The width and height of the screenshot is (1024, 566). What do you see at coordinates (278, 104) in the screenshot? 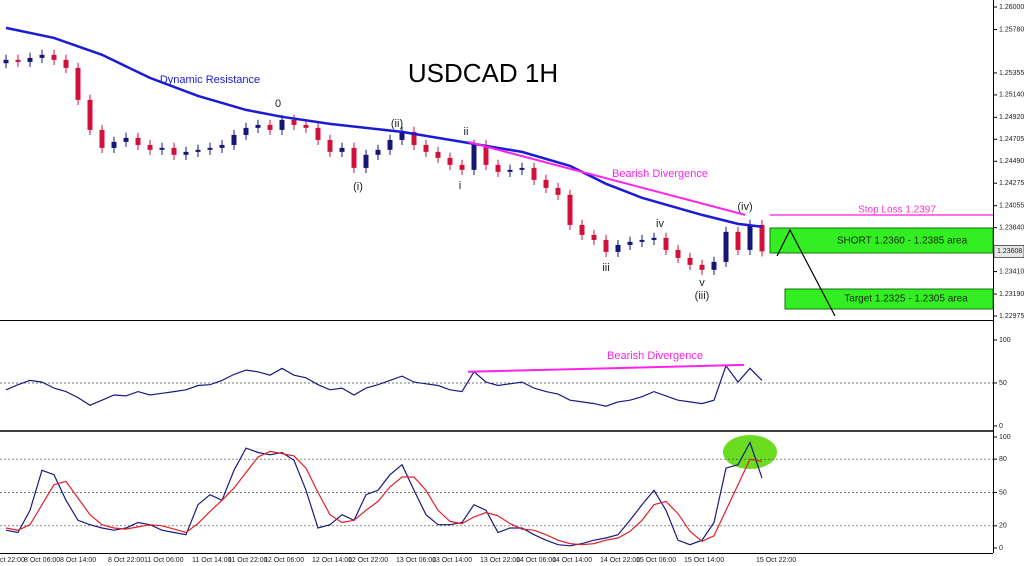
I see `wave-label: 0` at bounding box center [278, 104].